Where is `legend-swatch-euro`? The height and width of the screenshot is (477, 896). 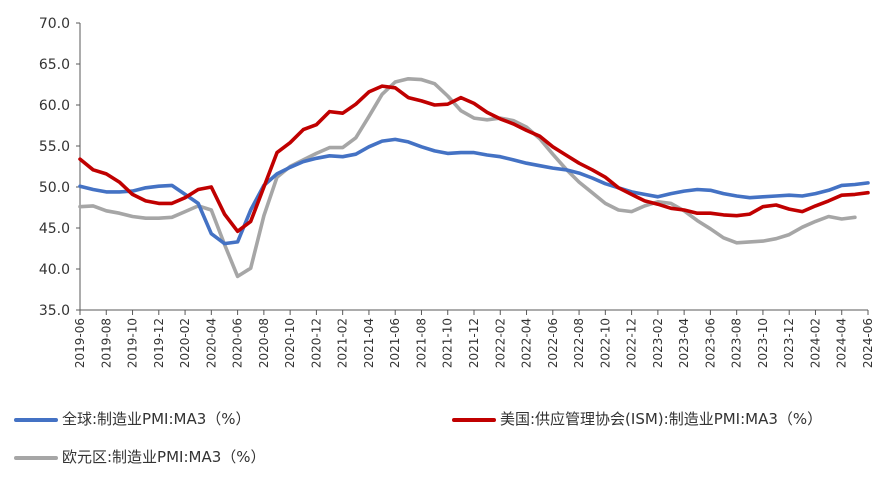 legend-swatch-euro is located at coordinates (36, 457).